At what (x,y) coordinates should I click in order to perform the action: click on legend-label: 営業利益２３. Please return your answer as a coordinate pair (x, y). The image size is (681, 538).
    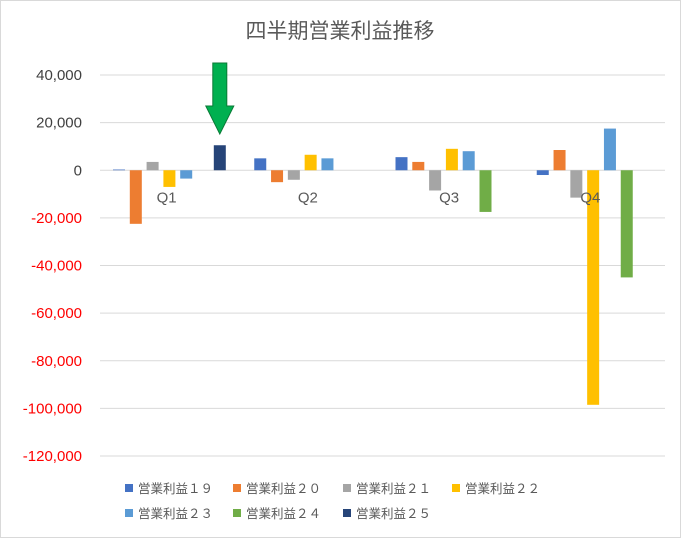
    Looking at the image, I should click on (175, 513).